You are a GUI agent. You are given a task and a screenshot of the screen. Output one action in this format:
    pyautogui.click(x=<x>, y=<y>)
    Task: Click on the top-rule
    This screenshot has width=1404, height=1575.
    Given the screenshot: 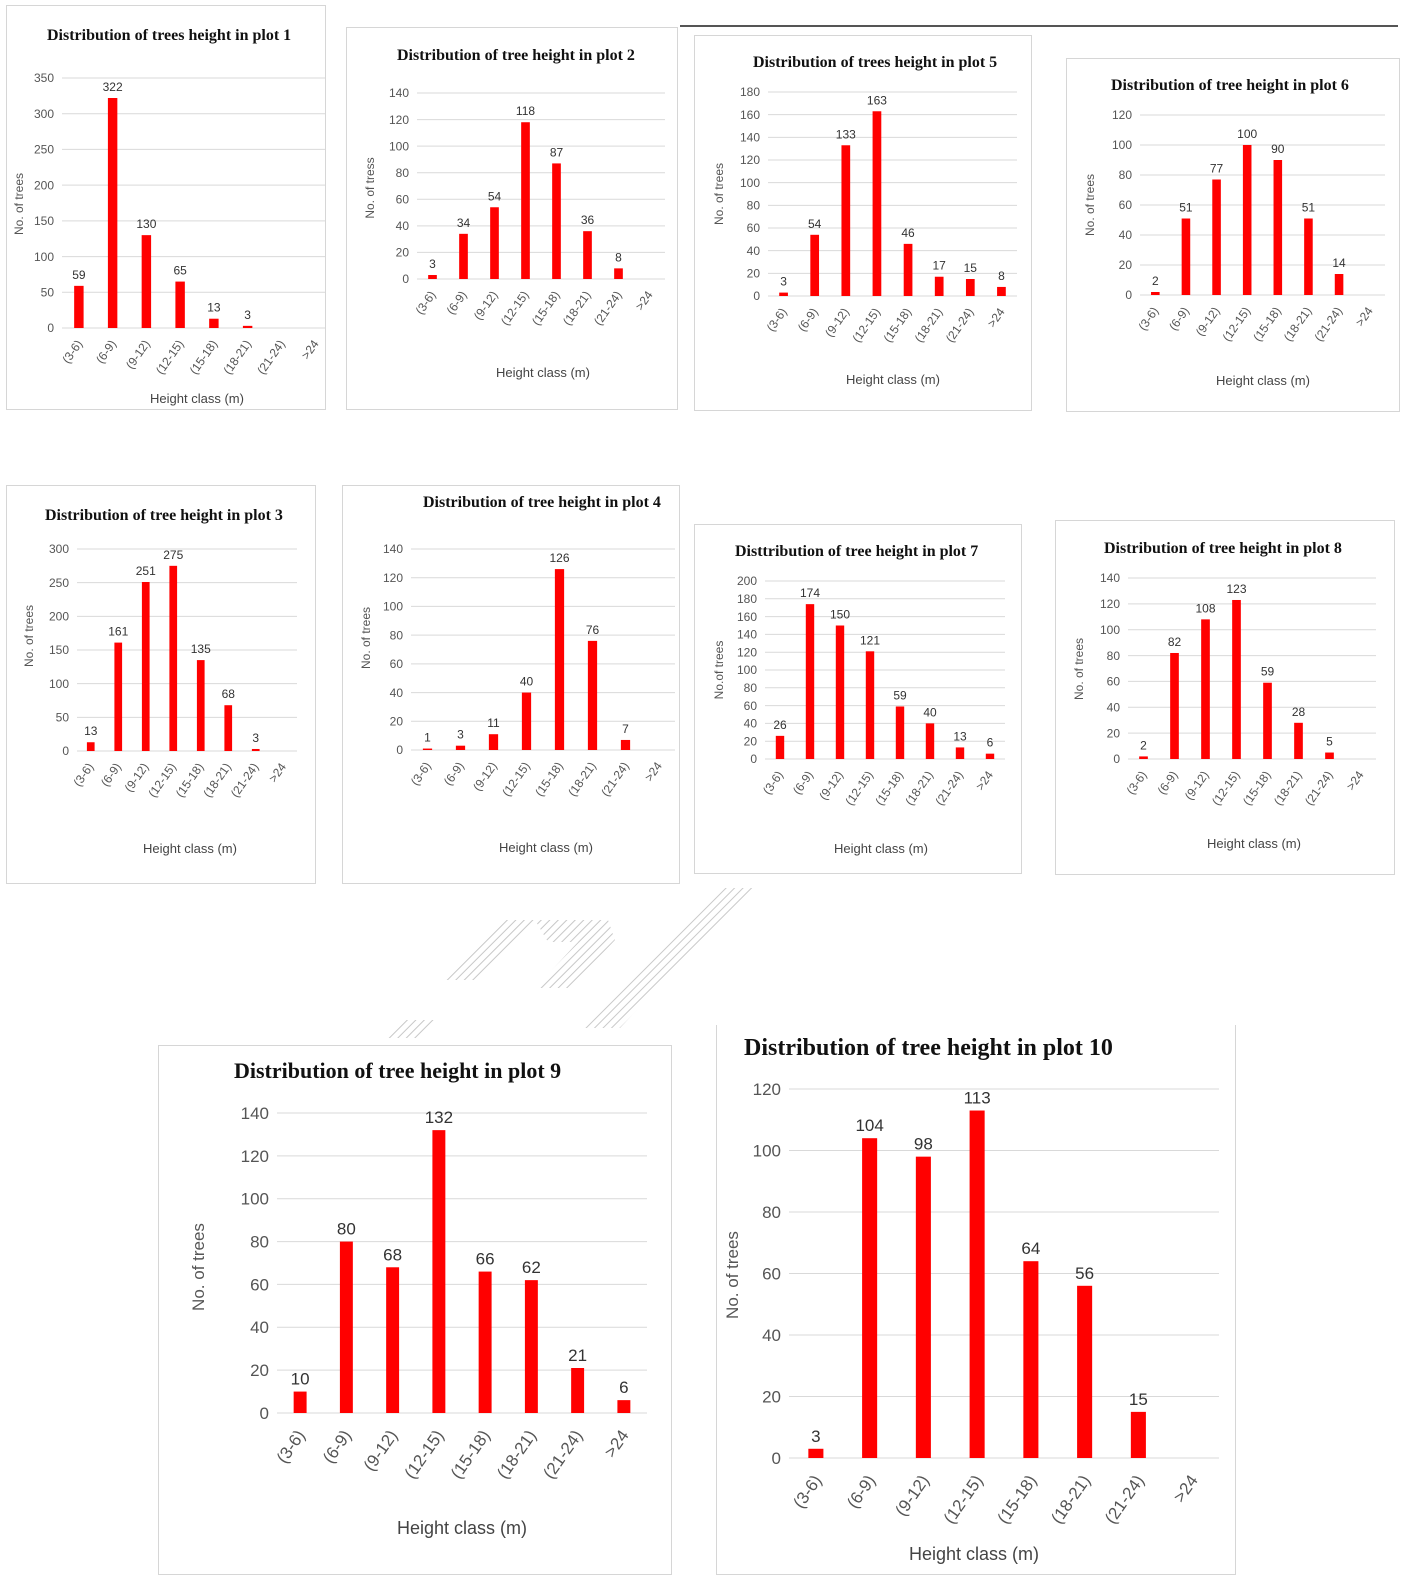 What is the action you would take?
    pyautogui.click(x=1039, y=26)
    